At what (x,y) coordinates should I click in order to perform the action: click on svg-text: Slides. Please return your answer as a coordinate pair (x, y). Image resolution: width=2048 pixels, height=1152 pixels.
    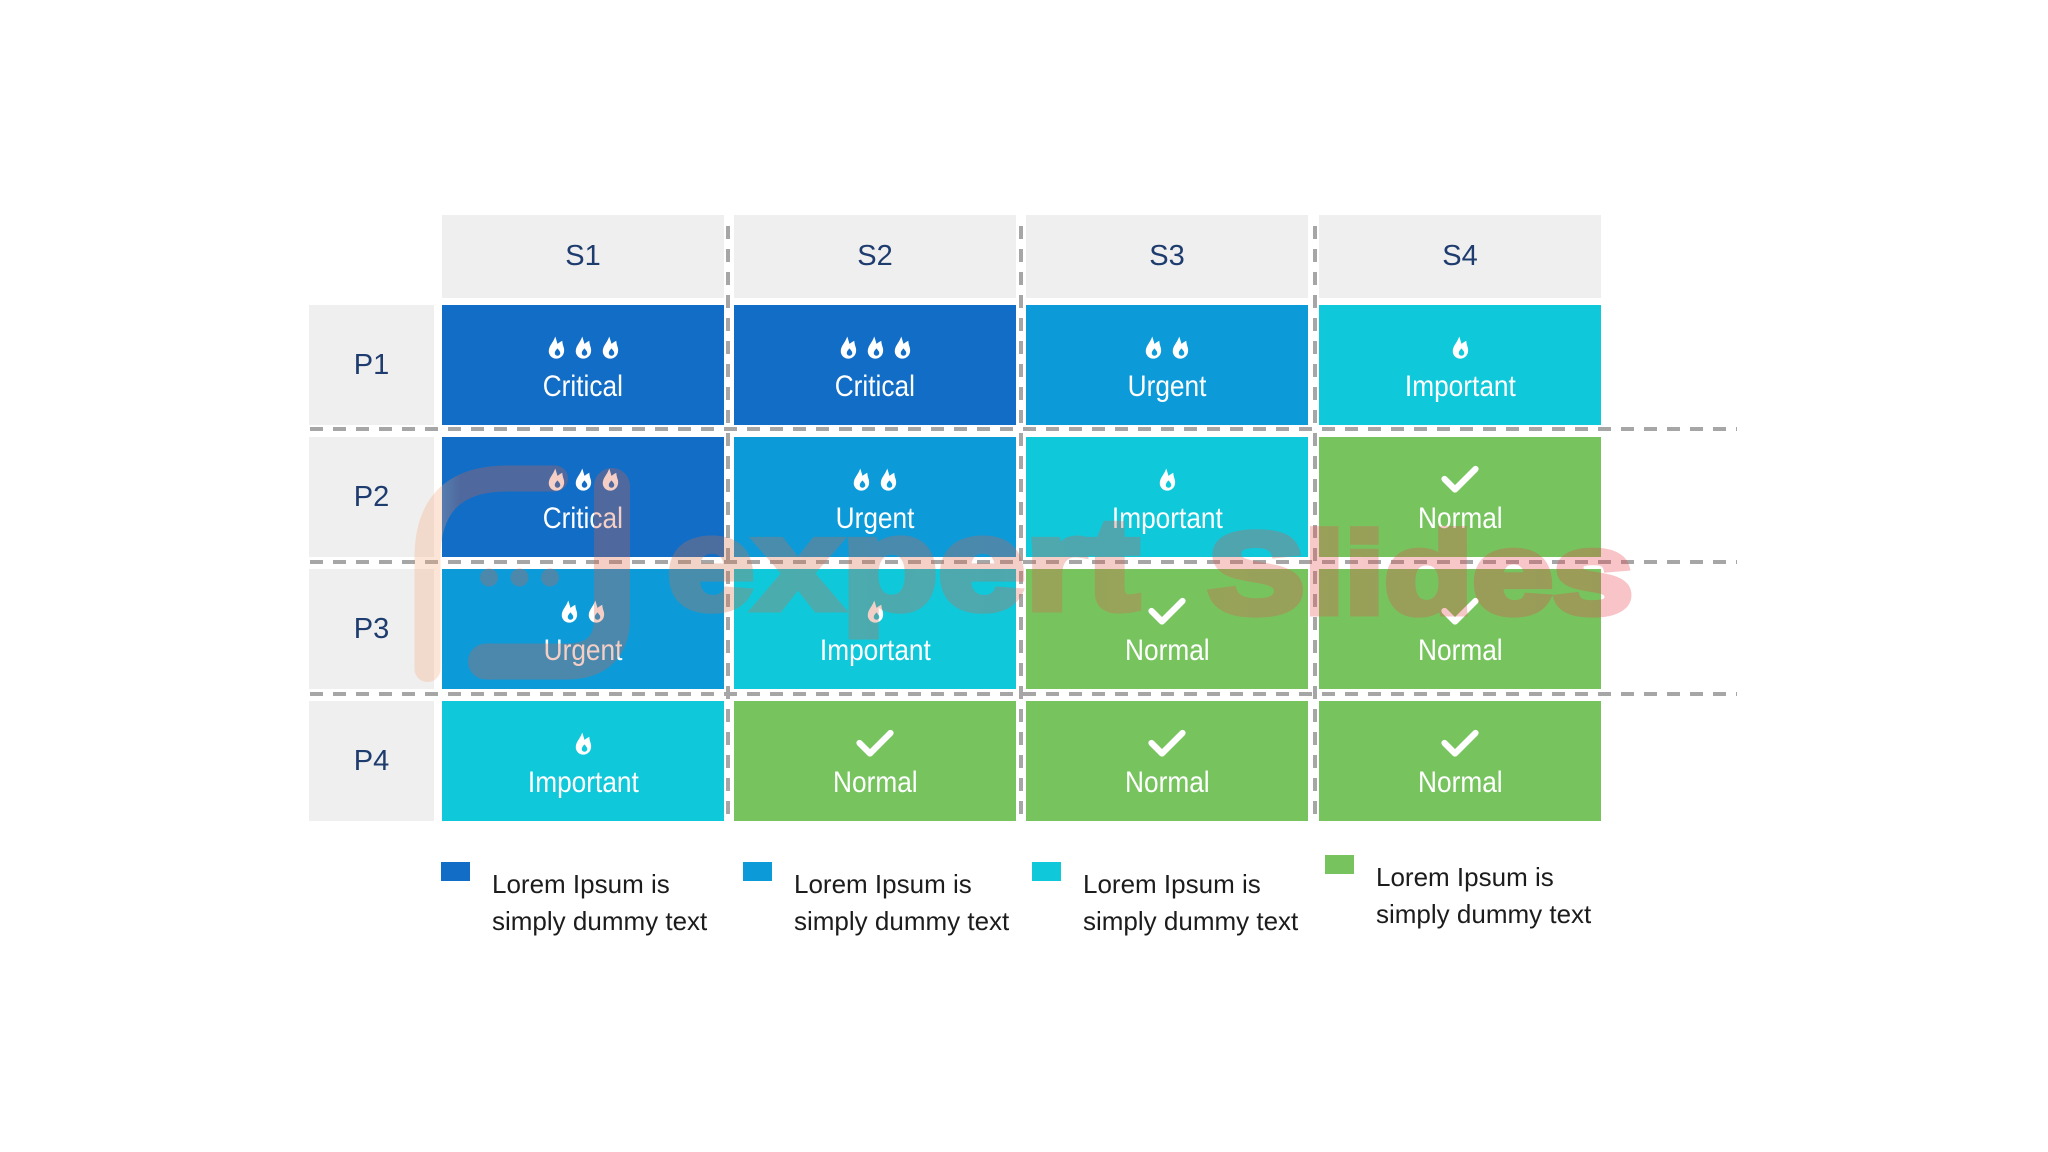
    Looking at the image, I should click on (1420, 574).